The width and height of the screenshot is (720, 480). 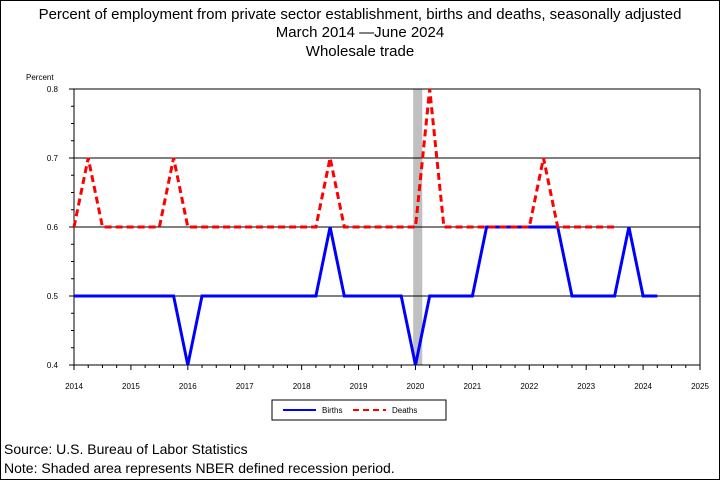 What do you see at coordinates (416, 386) in the screenshot?
I see `x-tick-label: 2020` at bounding box center [416, 386].